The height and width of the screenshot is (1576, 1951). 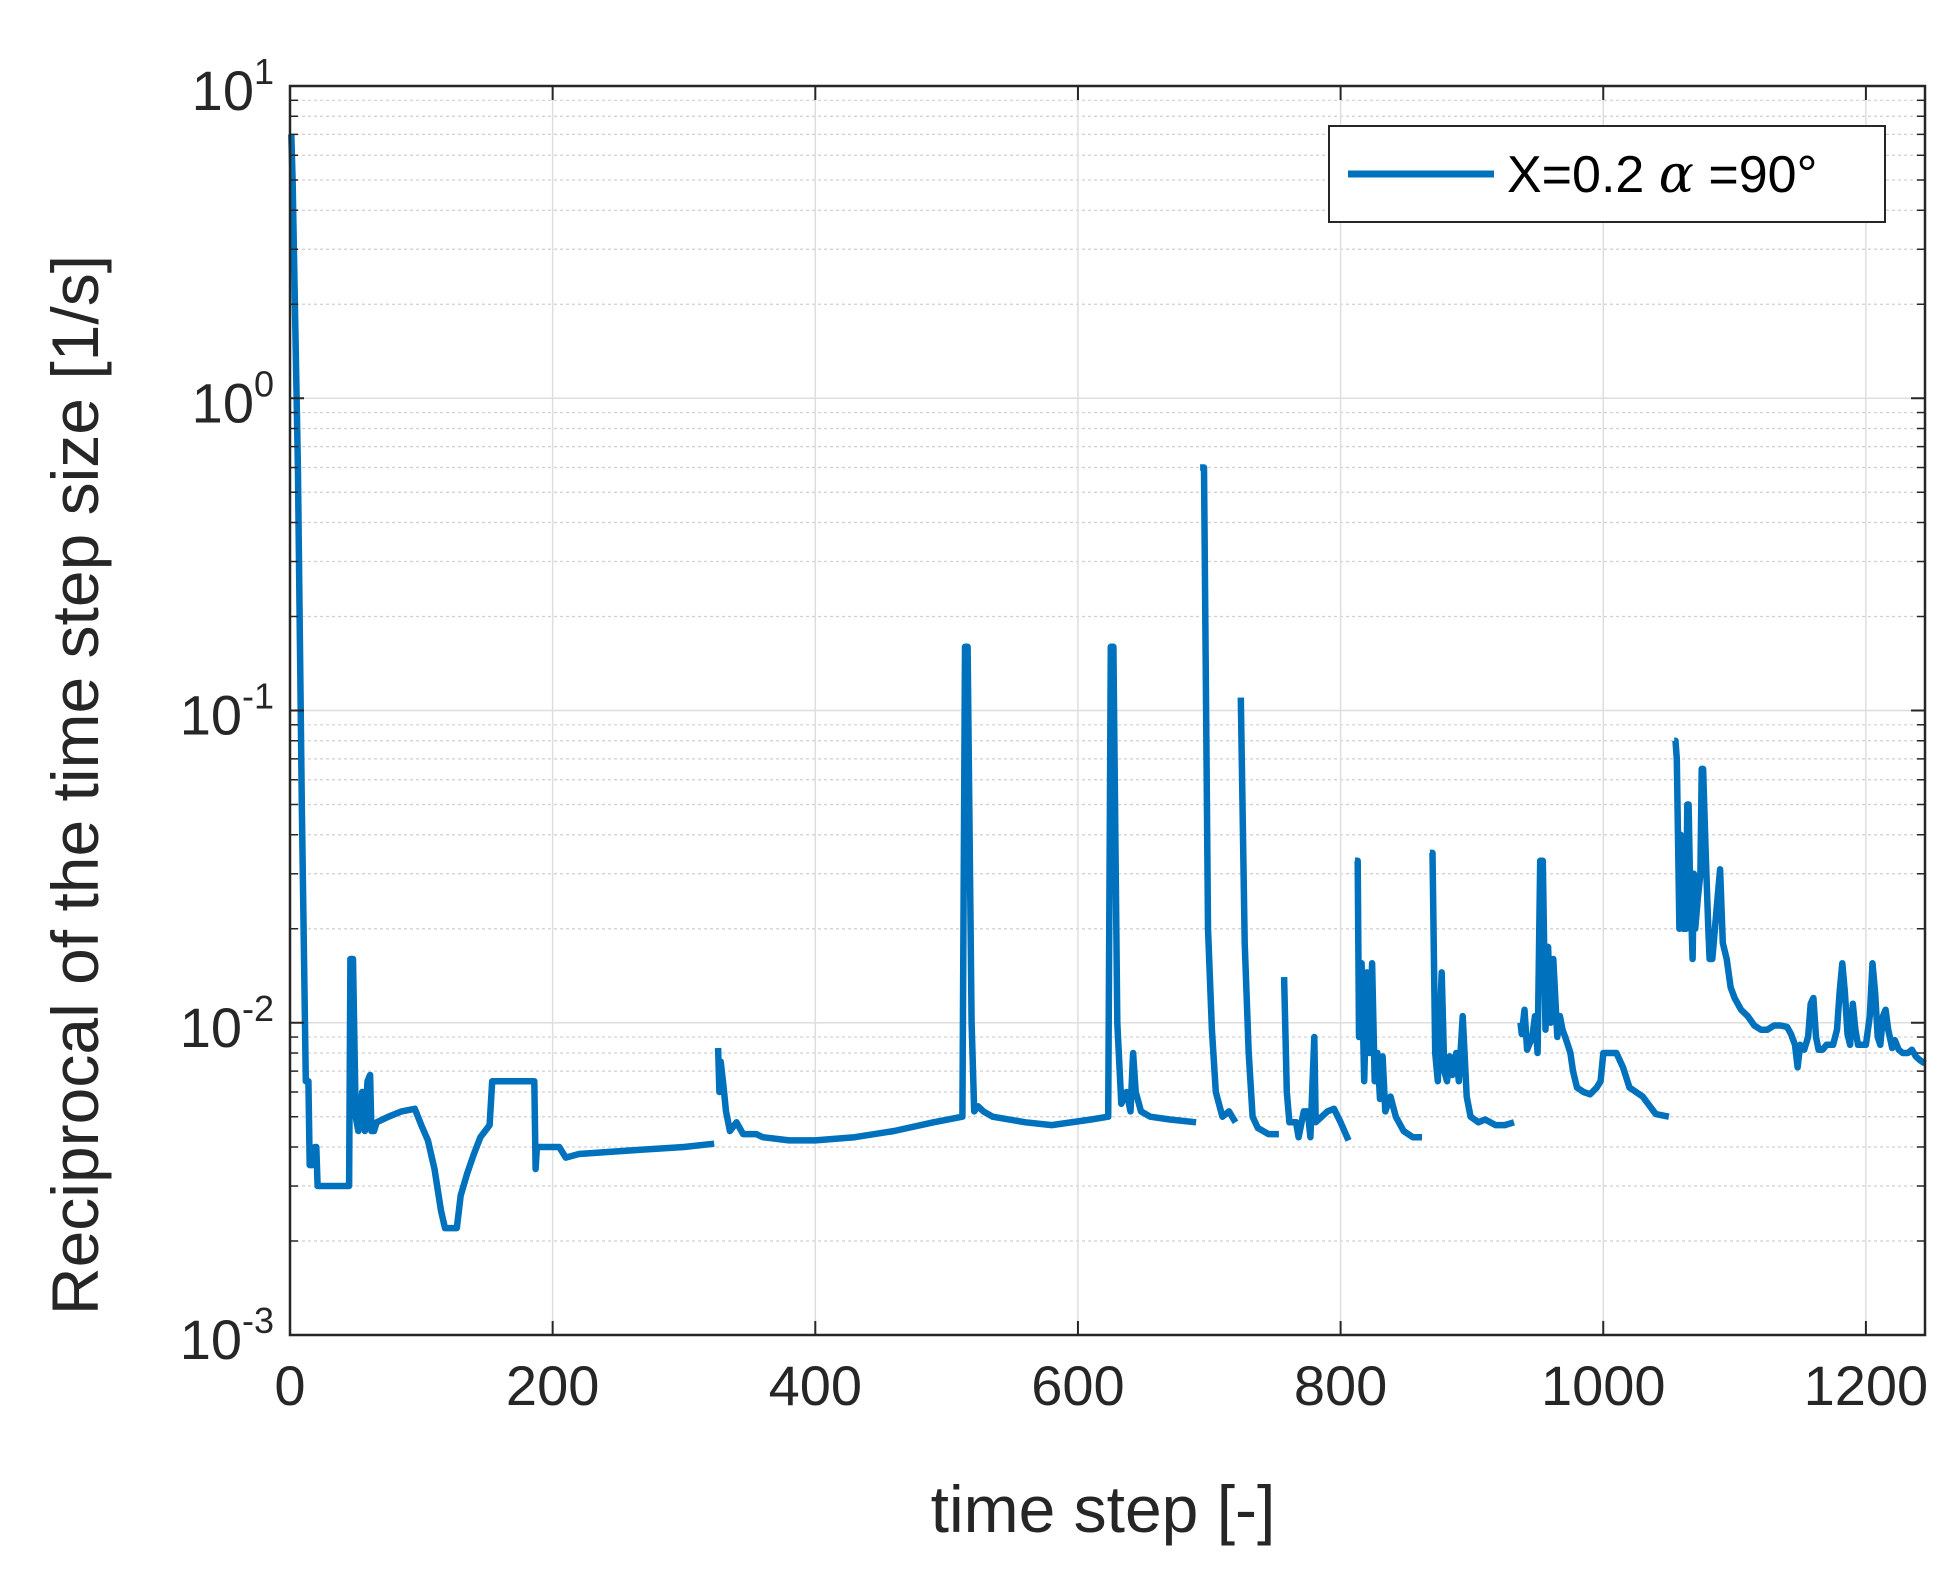 I want to click on legend-label-suffix: =90°, so click(x=1762, y=175).